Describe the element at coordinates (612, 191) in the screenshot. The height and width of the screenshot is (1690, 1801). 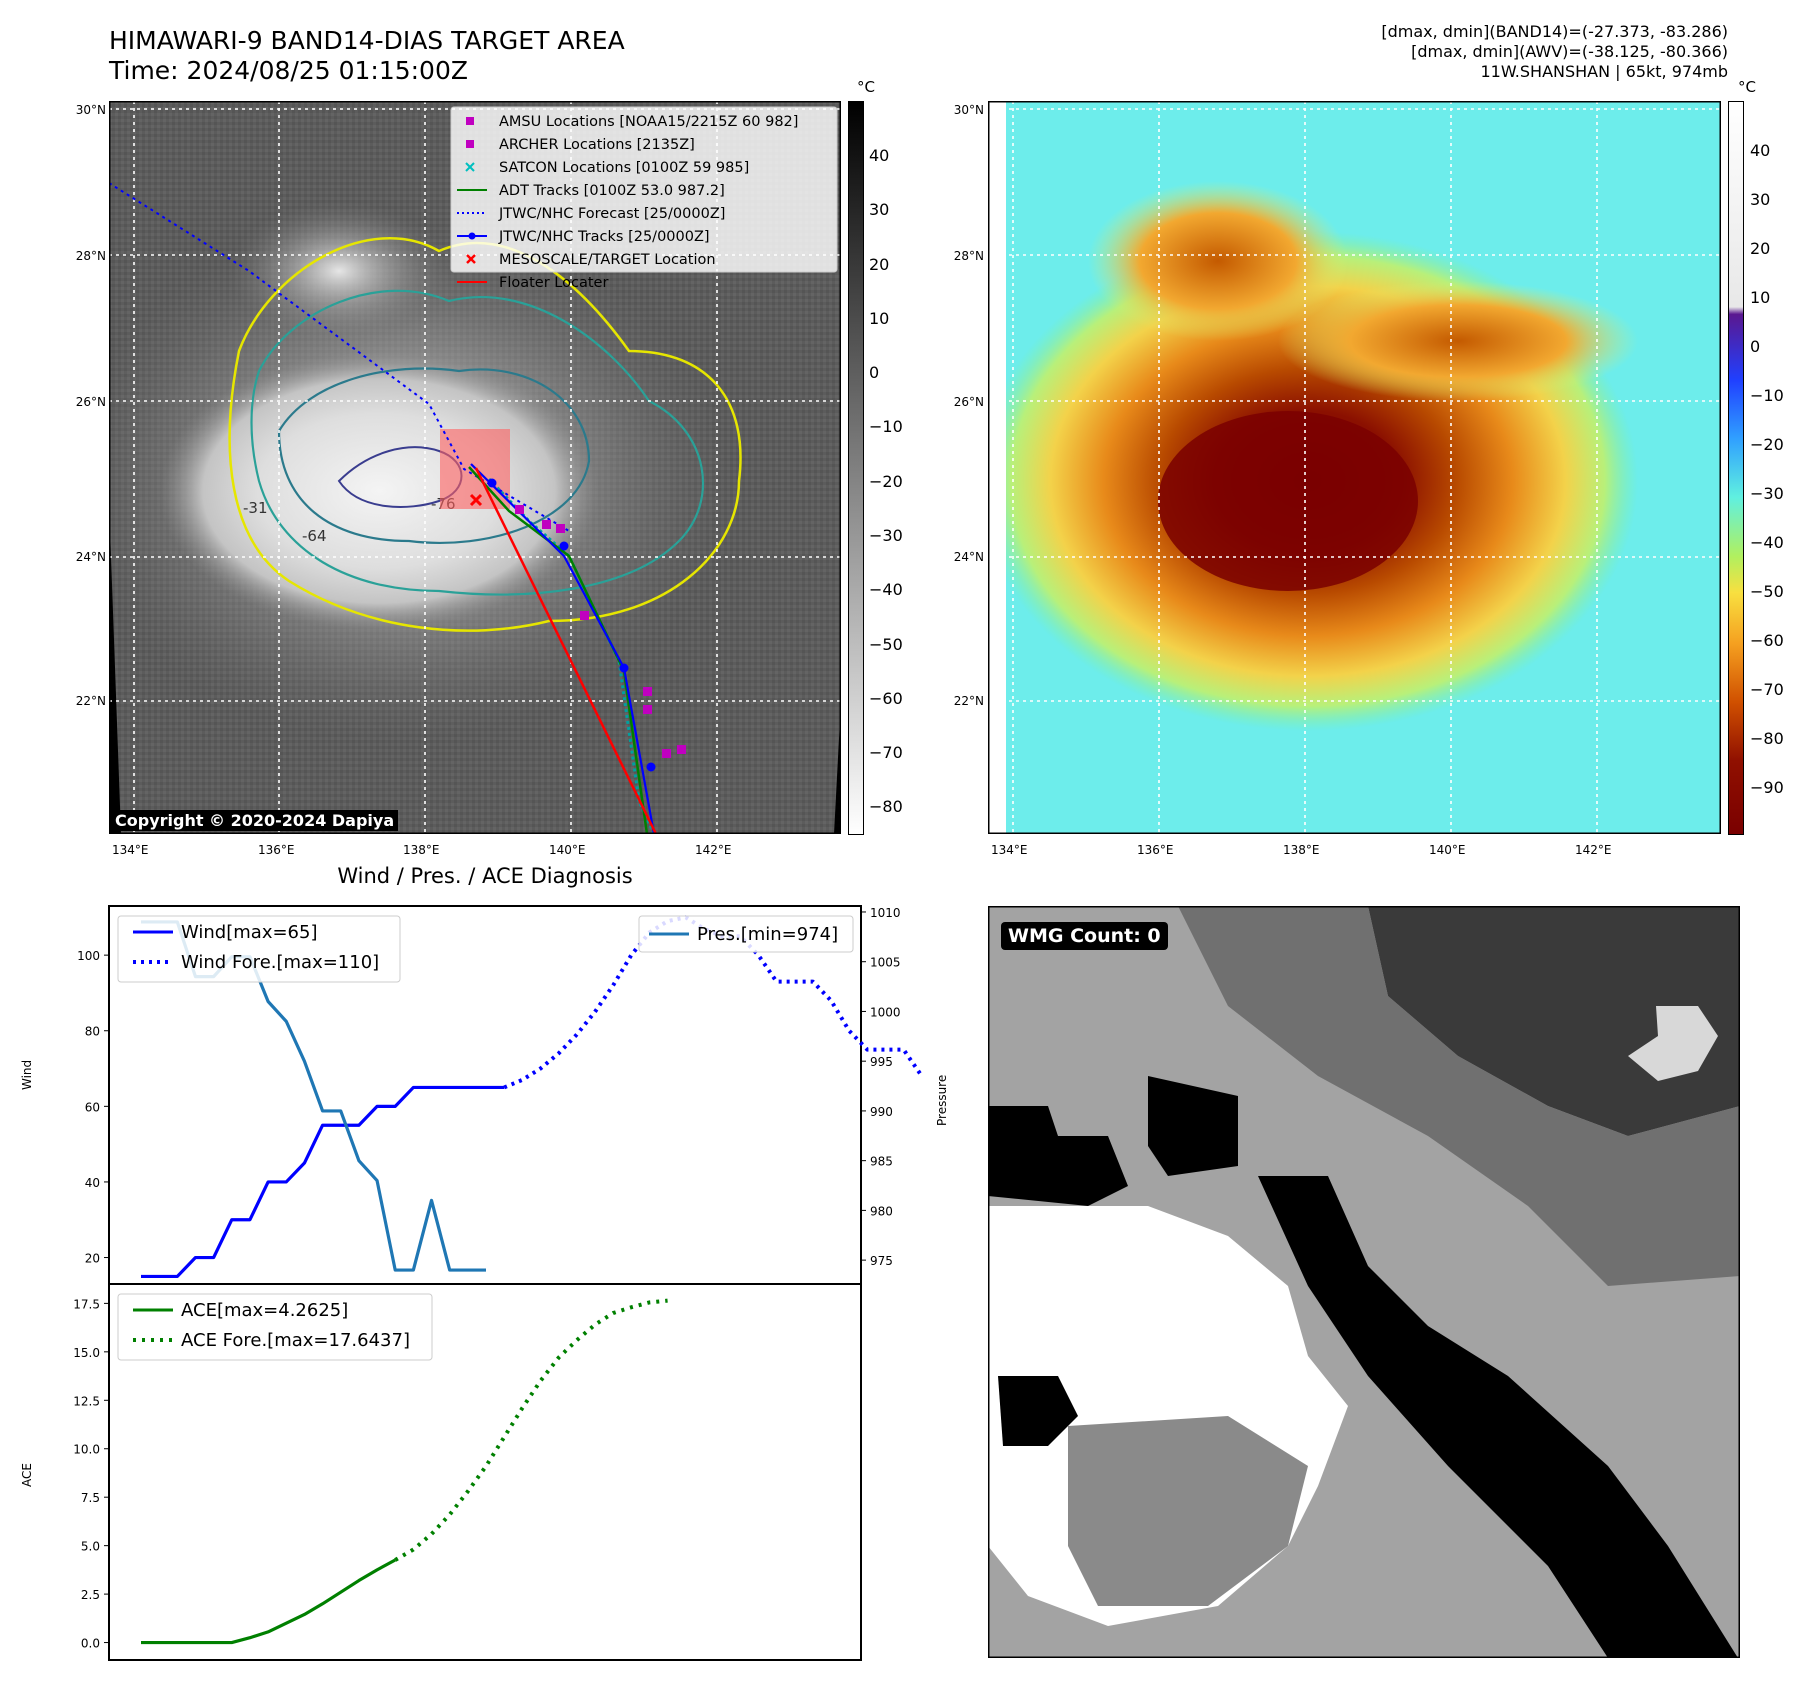
I see `legend-label: ADT Tracks [0100Z 53.0 987.2]` at that location.